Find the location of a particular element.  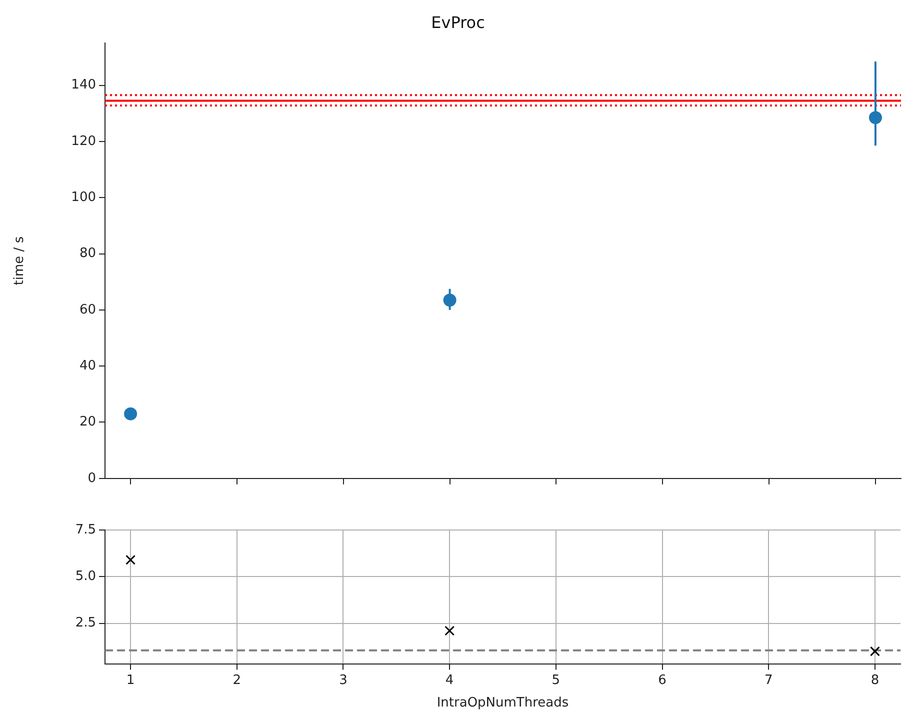

y-tick-label: 2.5 is located at coordinates (85, 623).